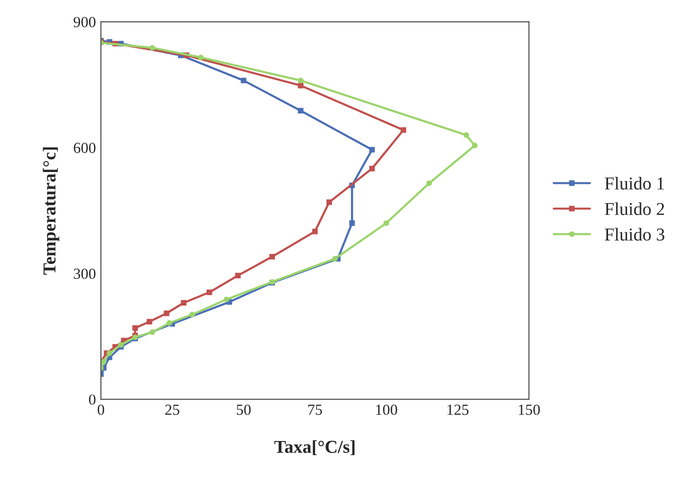  What do you see at coordinates (92, 399) in the screenshot?
I see `y-tick-label: 0` at bounding box center [92, 399].